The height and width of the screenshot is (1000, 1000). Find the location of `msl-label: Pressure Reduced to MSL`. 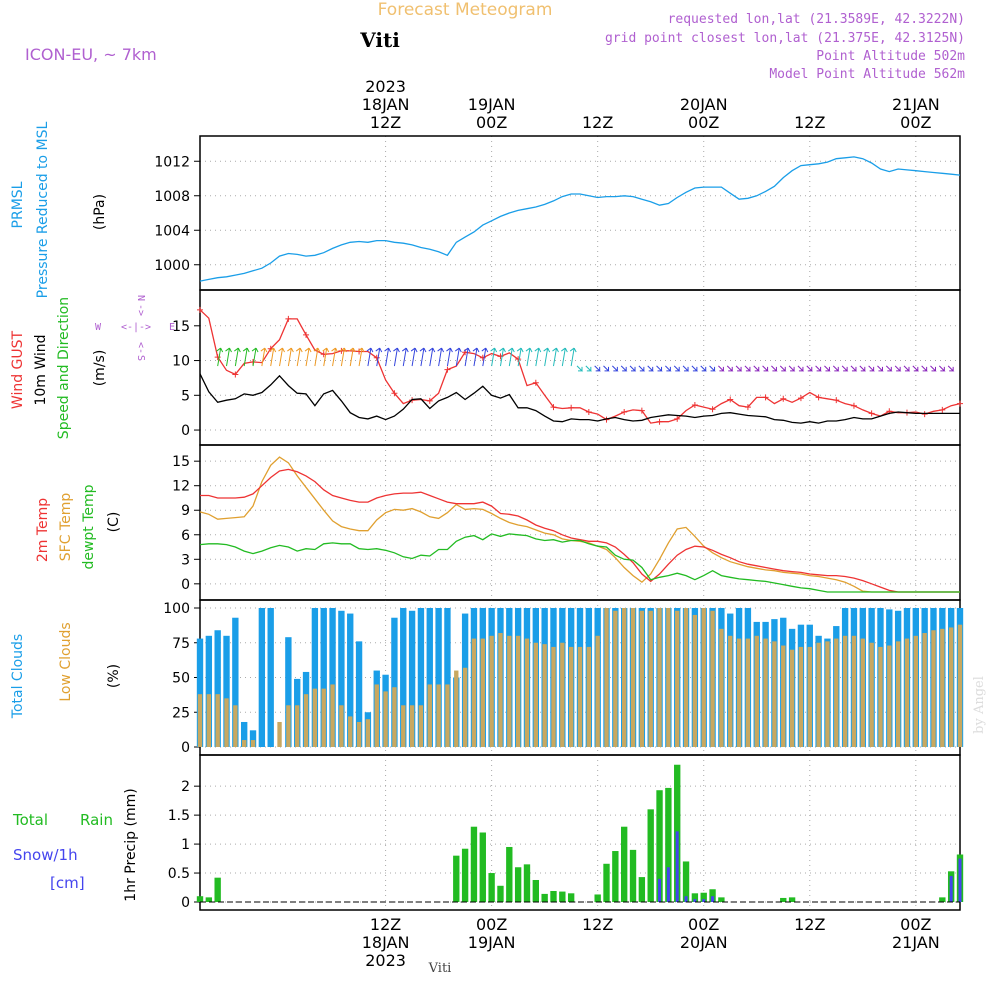

msl-label: Pressure Reduced to MSL is located at coordinates (43, 209).